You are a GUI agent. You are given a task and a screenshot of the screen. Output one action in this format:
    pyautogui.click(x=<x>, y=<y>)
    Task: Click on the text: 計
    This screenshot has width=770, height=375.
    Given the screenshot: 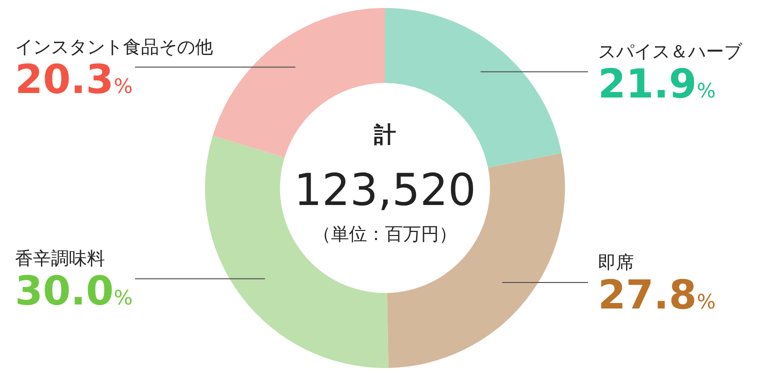 What is the action you would take?
    pyautogui.click(x=384, y=135)
    